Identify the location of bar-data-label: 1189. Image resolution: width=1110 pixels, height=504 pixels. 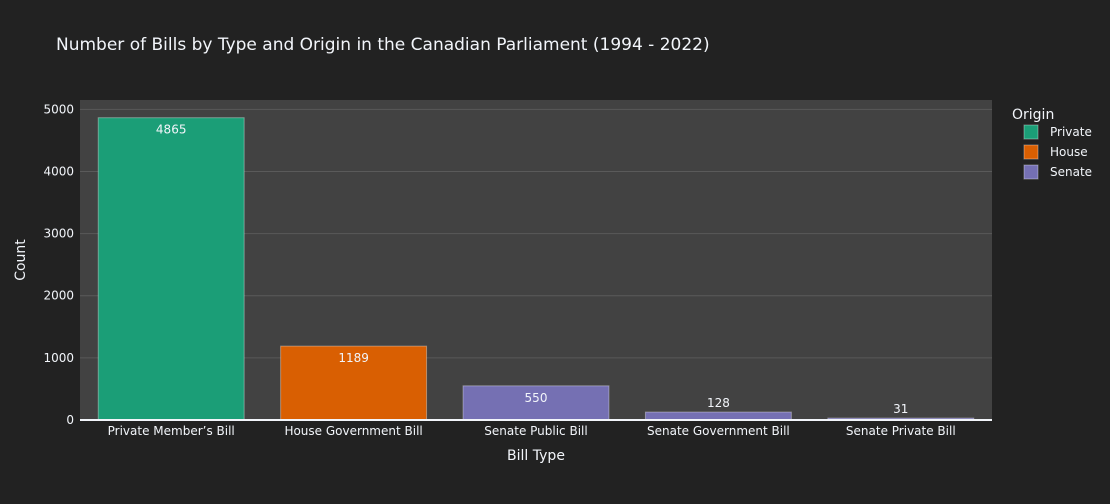
(353, 358).